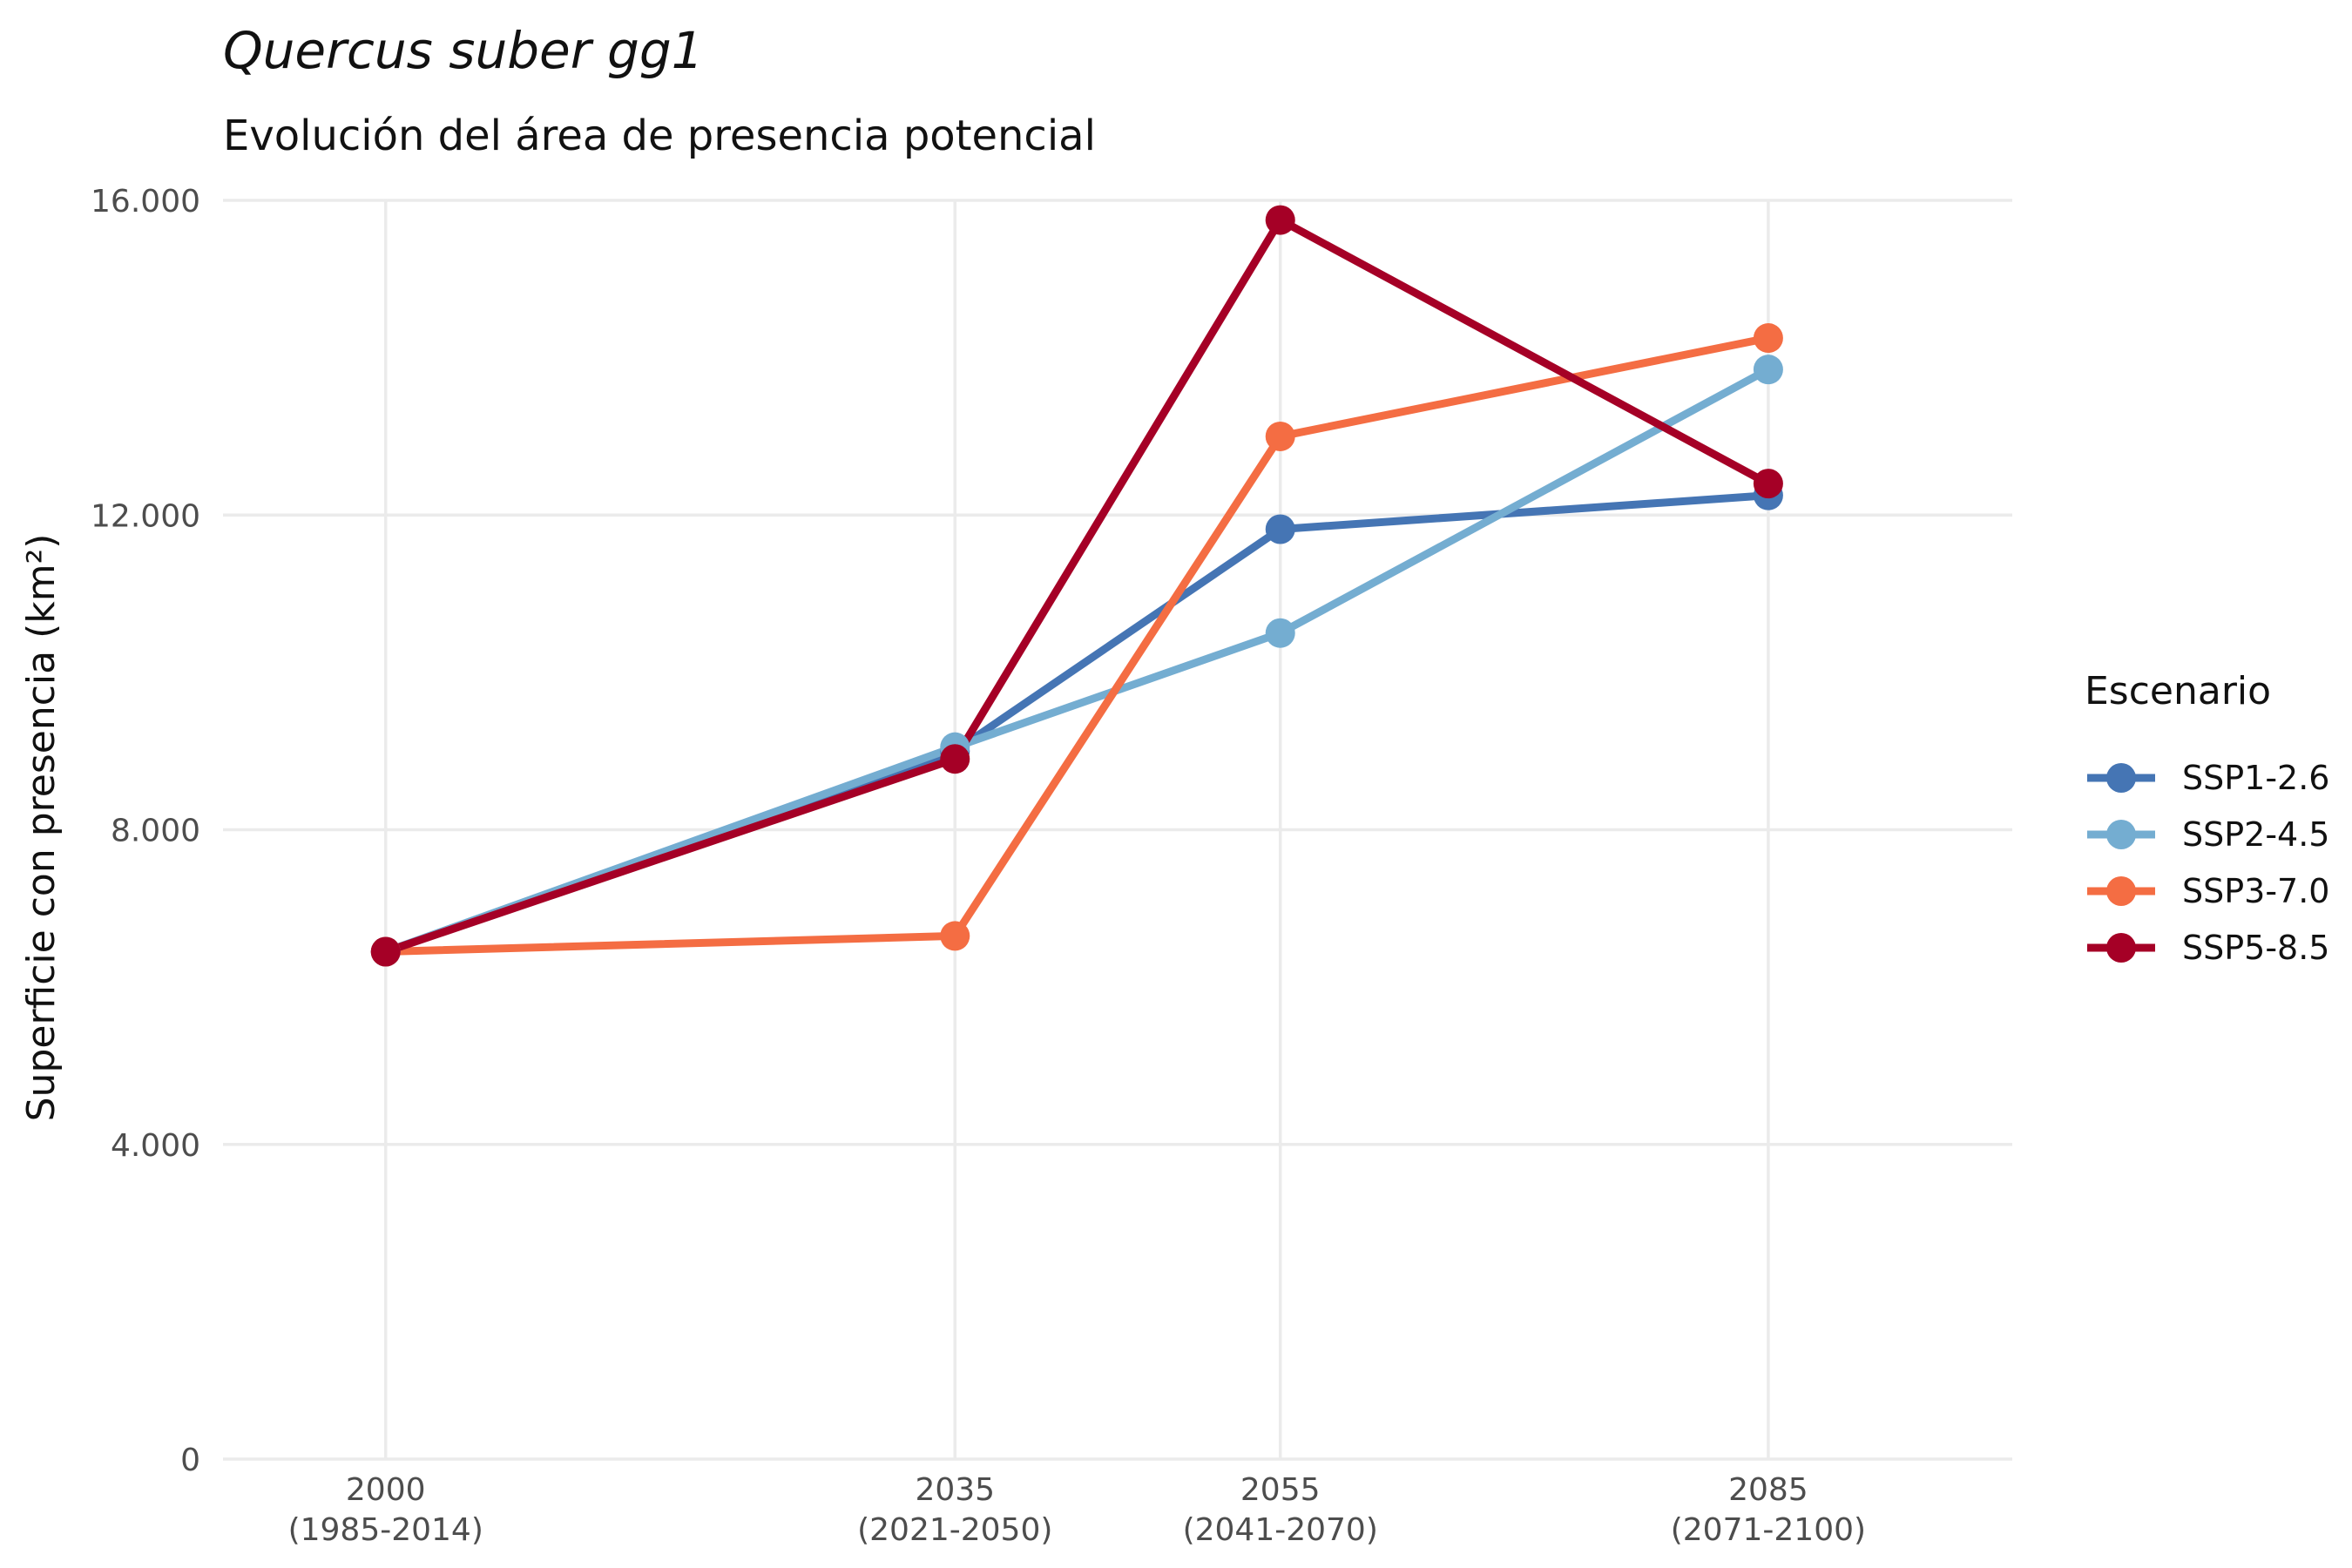 This screenshot has width=2352, height=1568. What do you see at coordinates (1280, 1530) in the screenshot?
I see `x-tick-label: (2041-2070)` at bounding box center [1280, 1530].